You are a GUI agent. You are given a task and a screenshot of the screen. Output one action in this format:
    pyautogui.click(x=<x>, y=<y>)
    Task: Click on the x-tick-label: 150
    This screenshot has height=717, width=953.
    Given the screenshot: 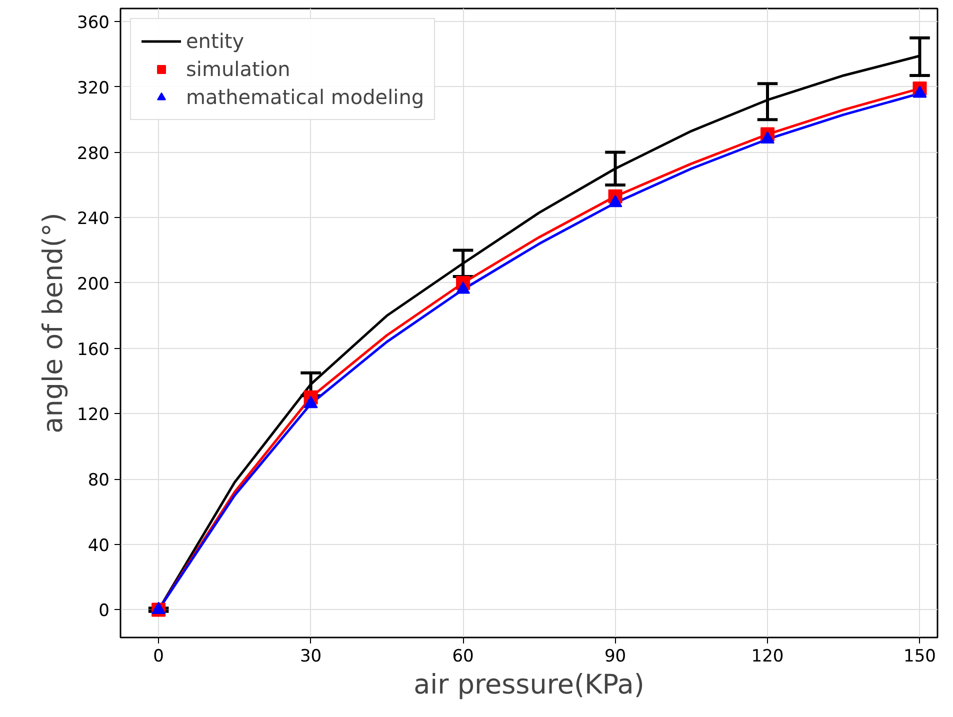 What is the action you would take?
    pyautogui.click(x=920, y=656)
    